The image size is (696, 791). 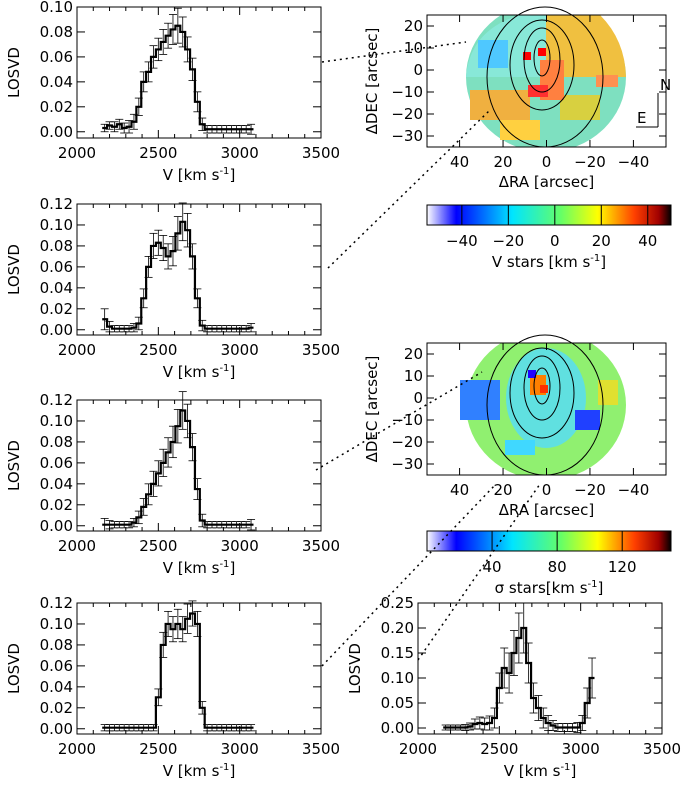 What do you see at coordinates (622, 567) in the screenshot?
I see `colorbar-tick-label: 120` at bounding box center [622, 567].